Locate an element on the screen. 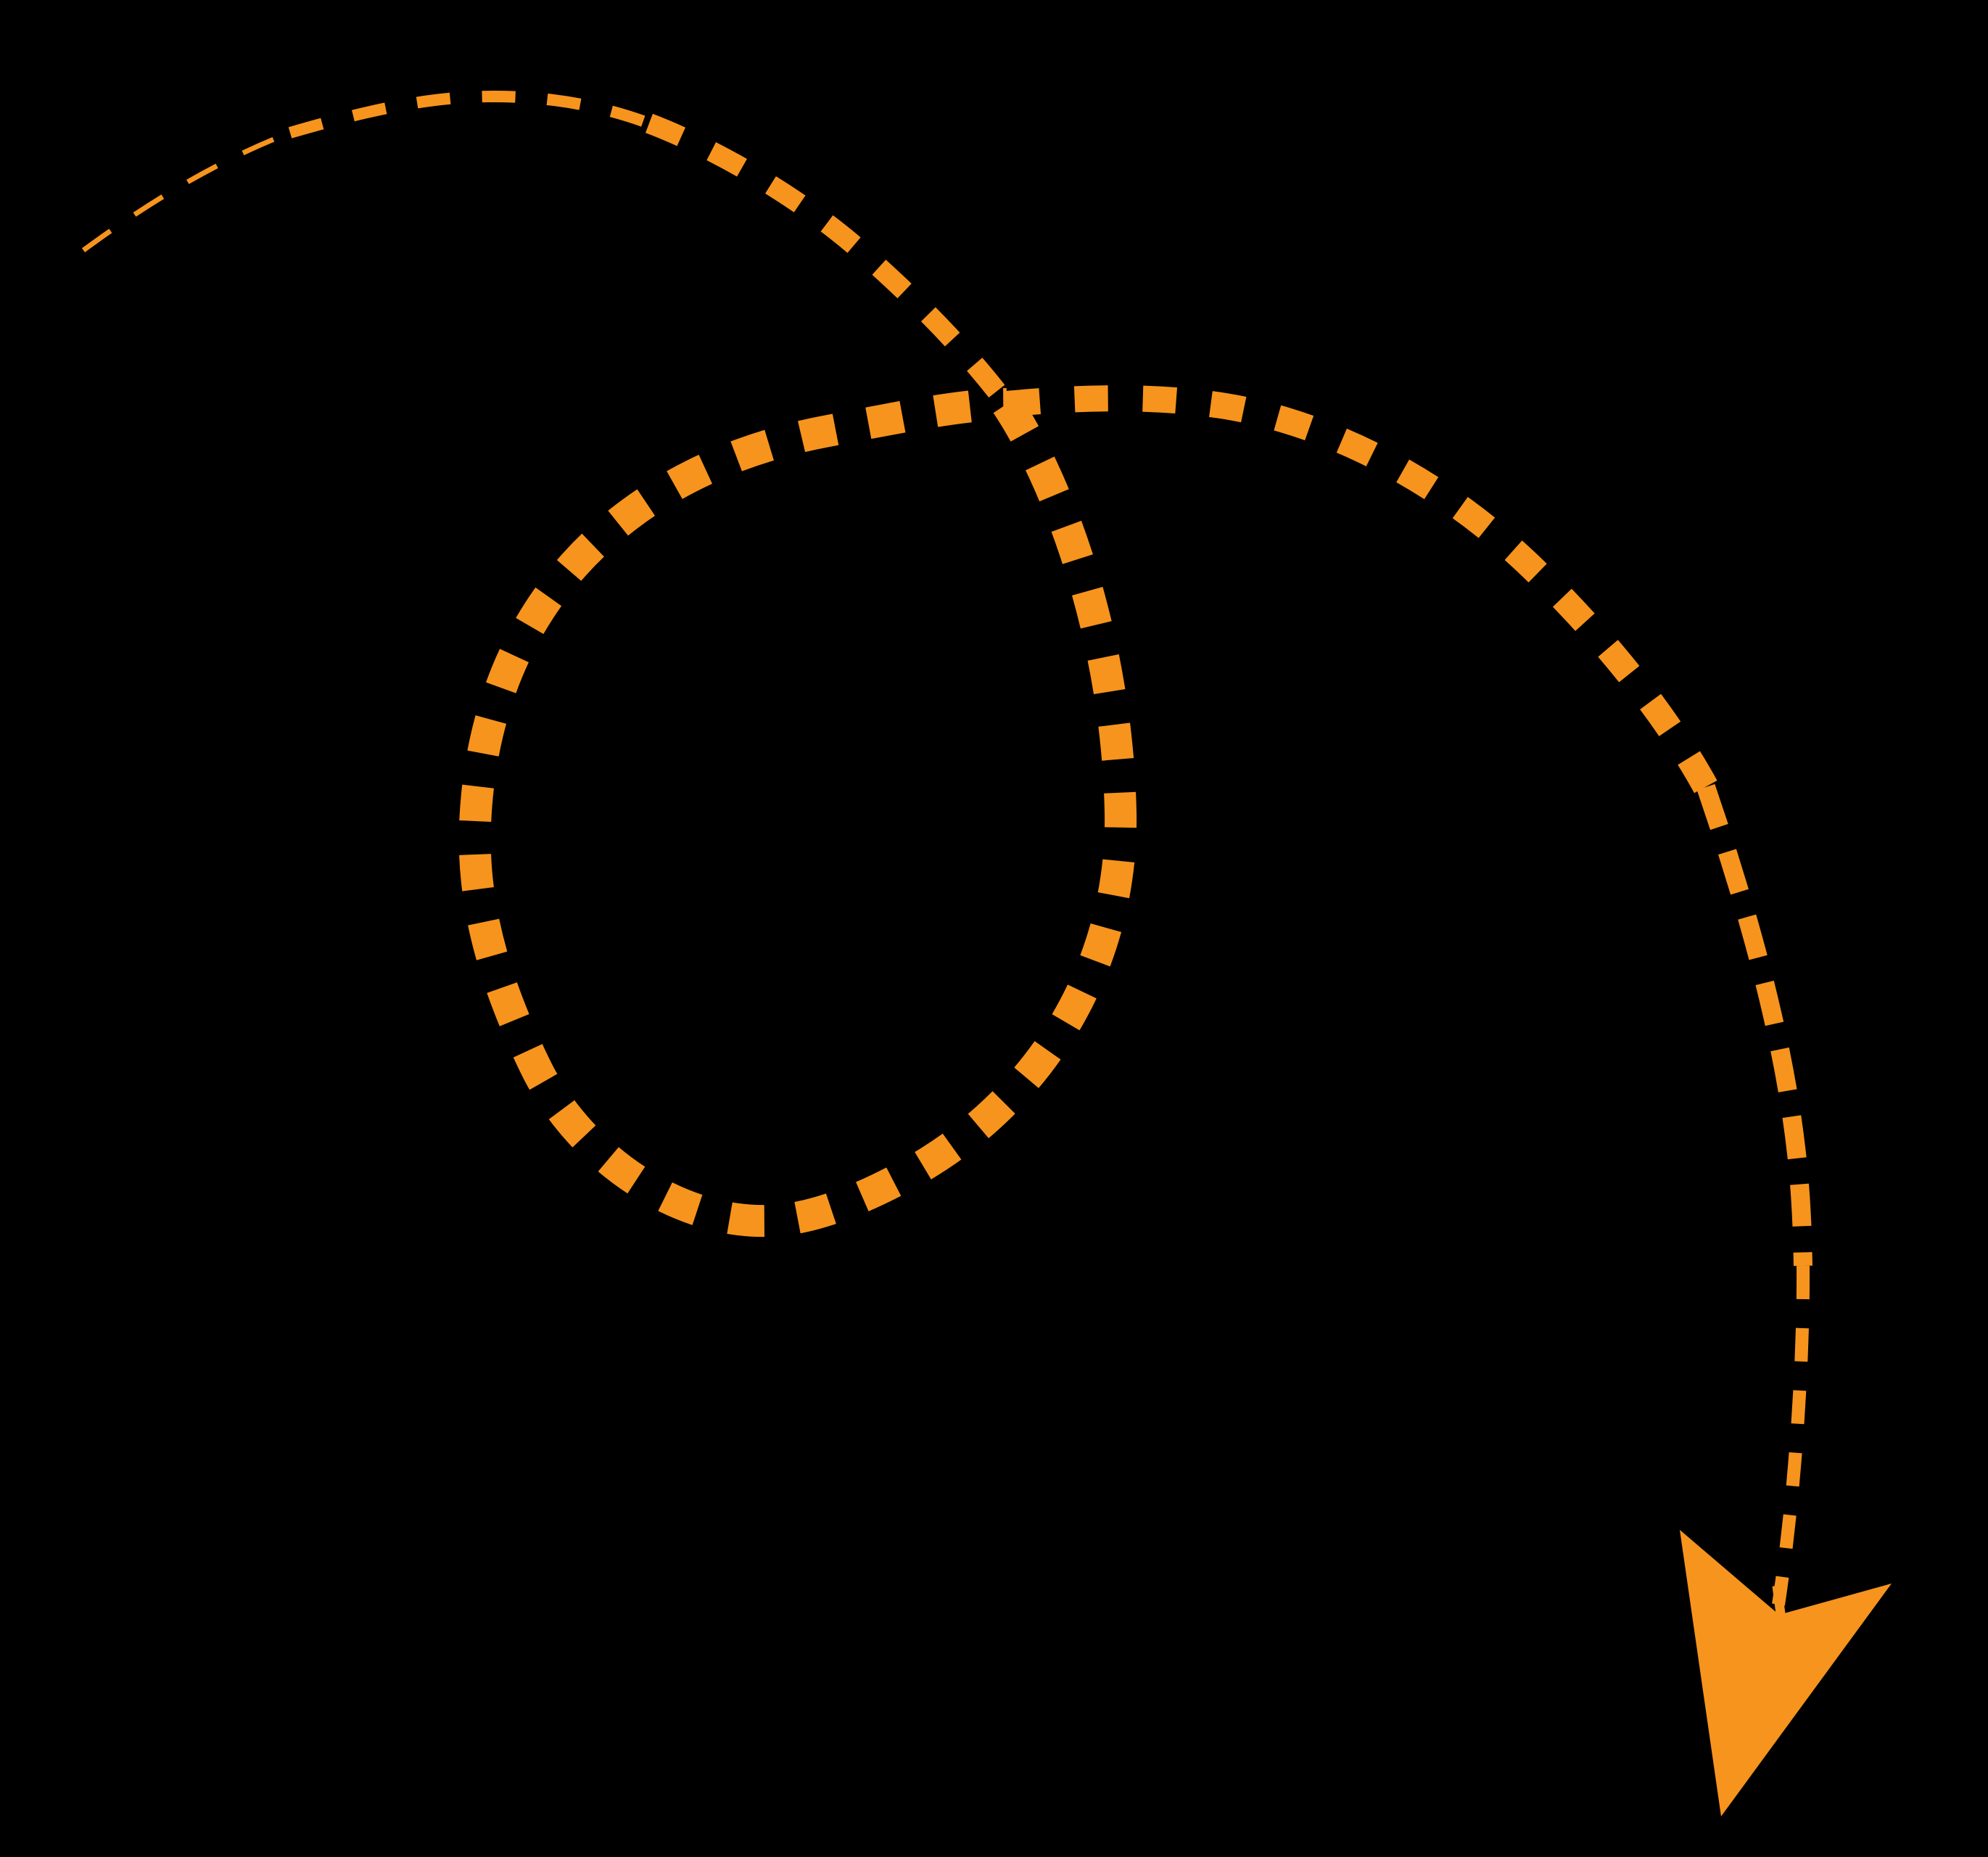 The width and height of the screenshot is (1988, 1857). arrow-path-segment-final-descent is located at coordinates (1791, 1435).